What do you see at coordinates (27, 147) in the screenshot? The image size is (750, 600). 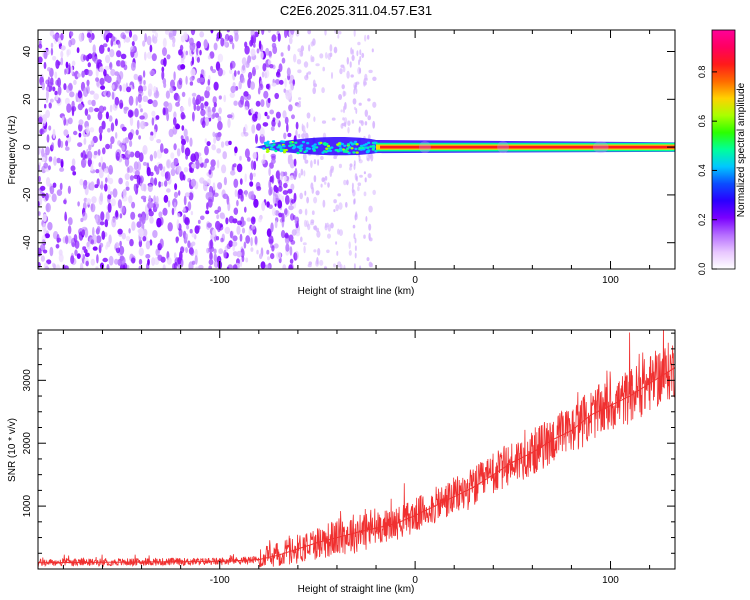 I see `heatmap-ytick-label: 0` at bounding box center [27, 147].